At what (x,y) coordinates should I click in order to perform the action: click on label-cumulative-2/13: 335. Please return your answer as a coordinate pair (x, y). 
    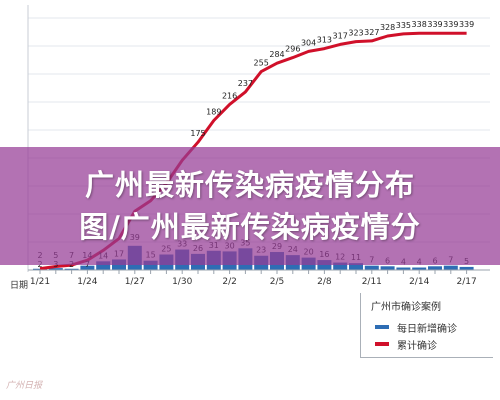
    Looking at the image, I should click on (403, 25).